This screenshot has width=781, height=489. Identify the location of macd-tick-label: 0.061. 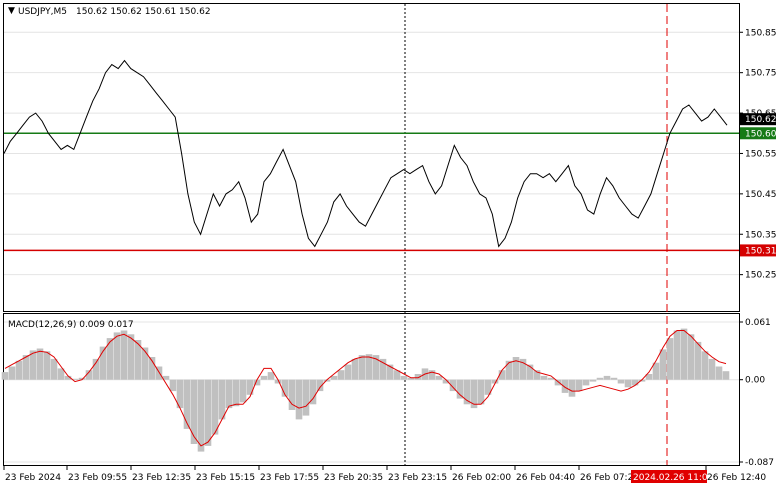
(758, 323).